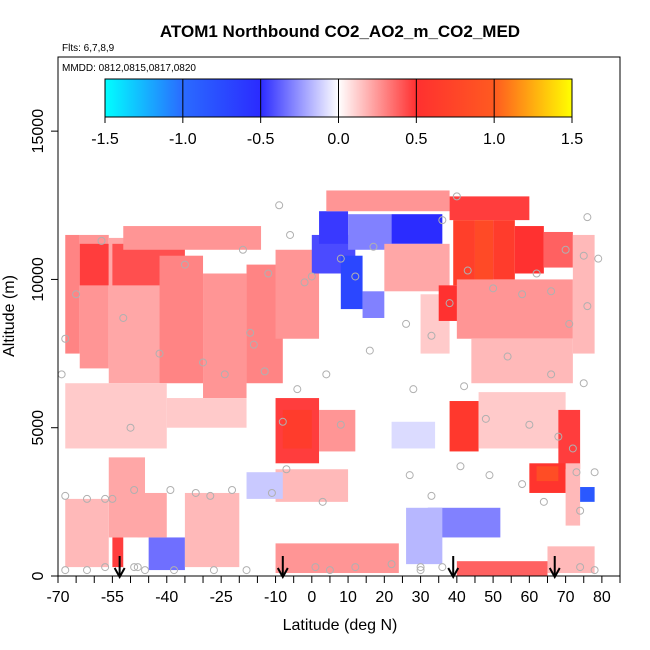 The width and height of the screenshot is (650, 650). Describe the element at coordinates (348, 597) in the screenshot. I see `x-tick-label: 10` at that location.